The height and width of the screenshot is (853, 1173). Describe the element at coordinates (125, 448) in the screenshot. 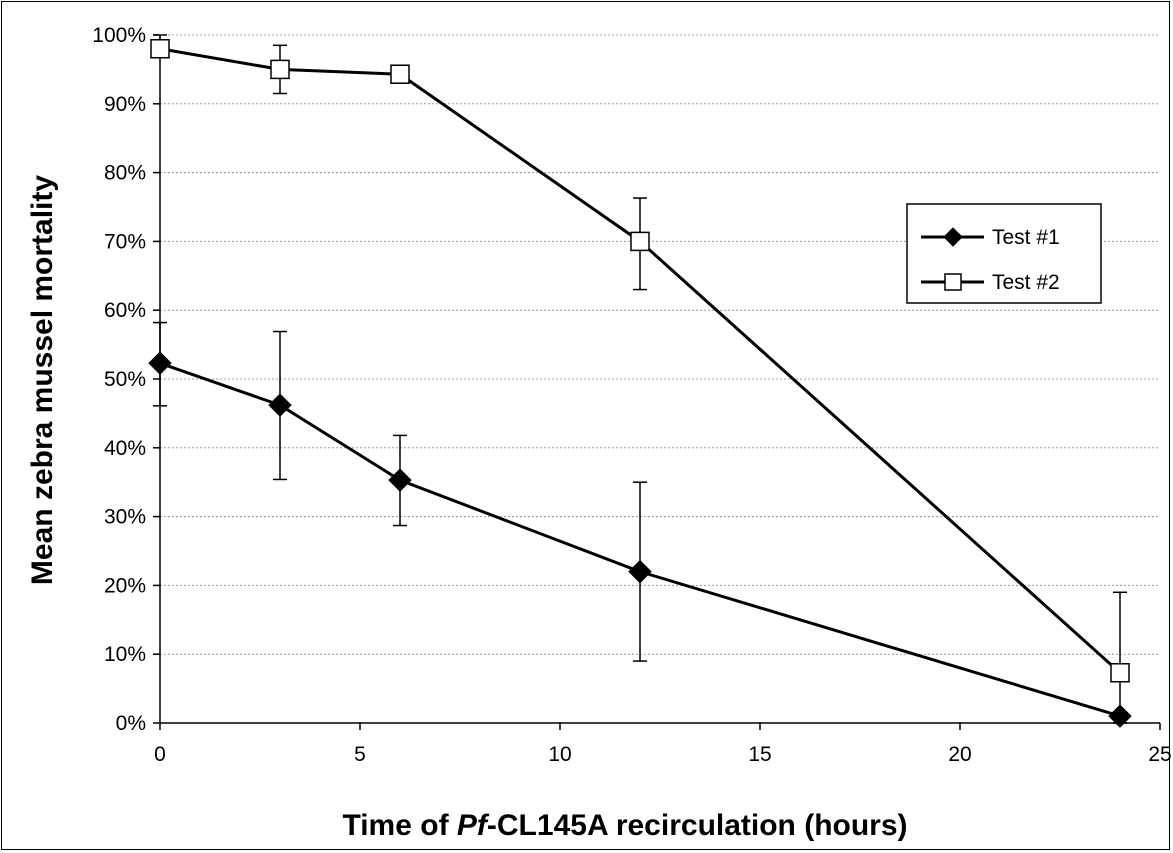

I see `y-tick-label: 40%` at that location.